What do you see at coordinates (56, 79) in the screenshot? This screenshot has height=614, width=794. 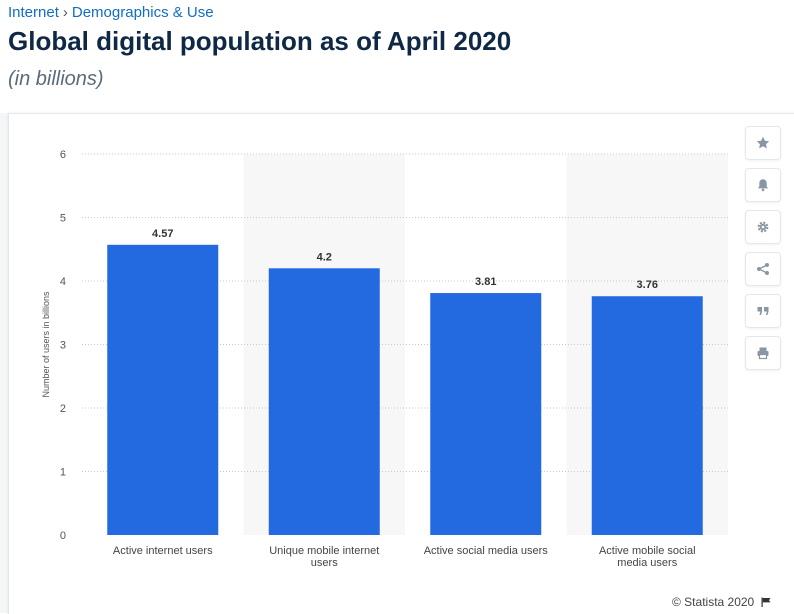 I see `page-subtitle: (in billions)` at bounding box center [56, 79].